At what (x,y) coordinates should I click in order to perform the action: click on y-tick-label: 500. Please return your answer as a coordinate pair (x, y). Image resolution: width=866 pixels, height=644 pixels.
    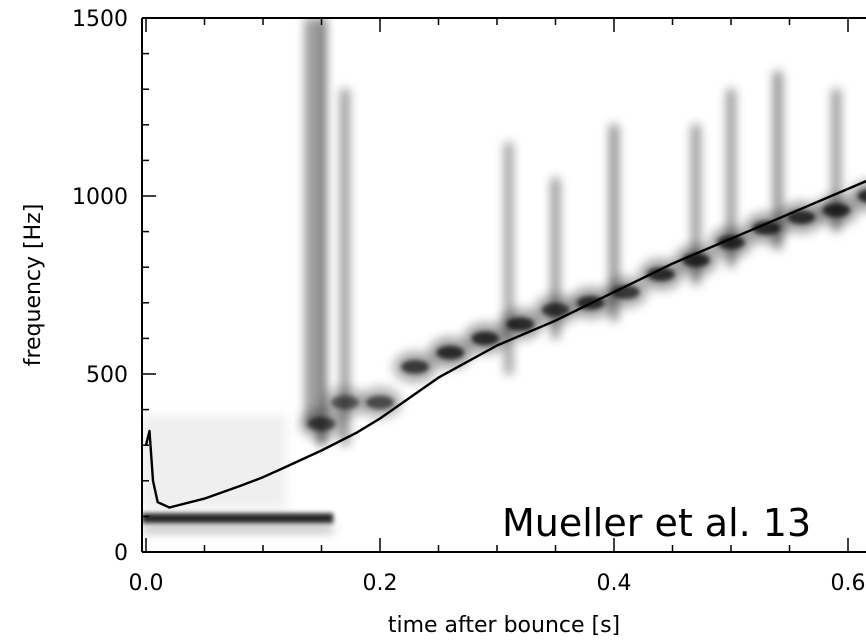
    Looking at the image, I should click on (107, 375).